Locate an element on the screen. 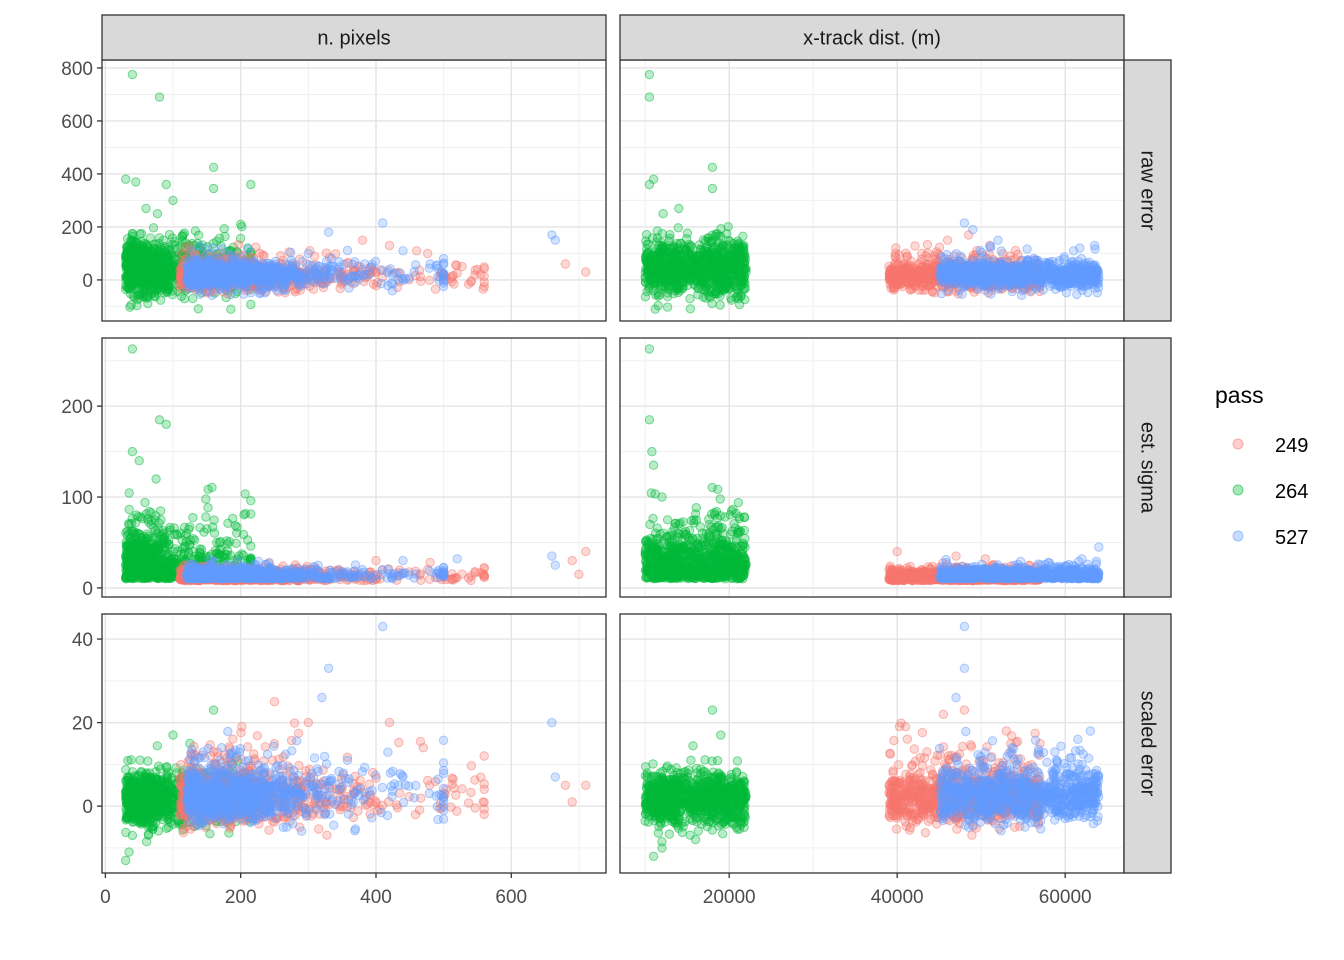 Image resolution: width=1344 pixels, height=960 pixels. points is located at coordinates (356, 191).